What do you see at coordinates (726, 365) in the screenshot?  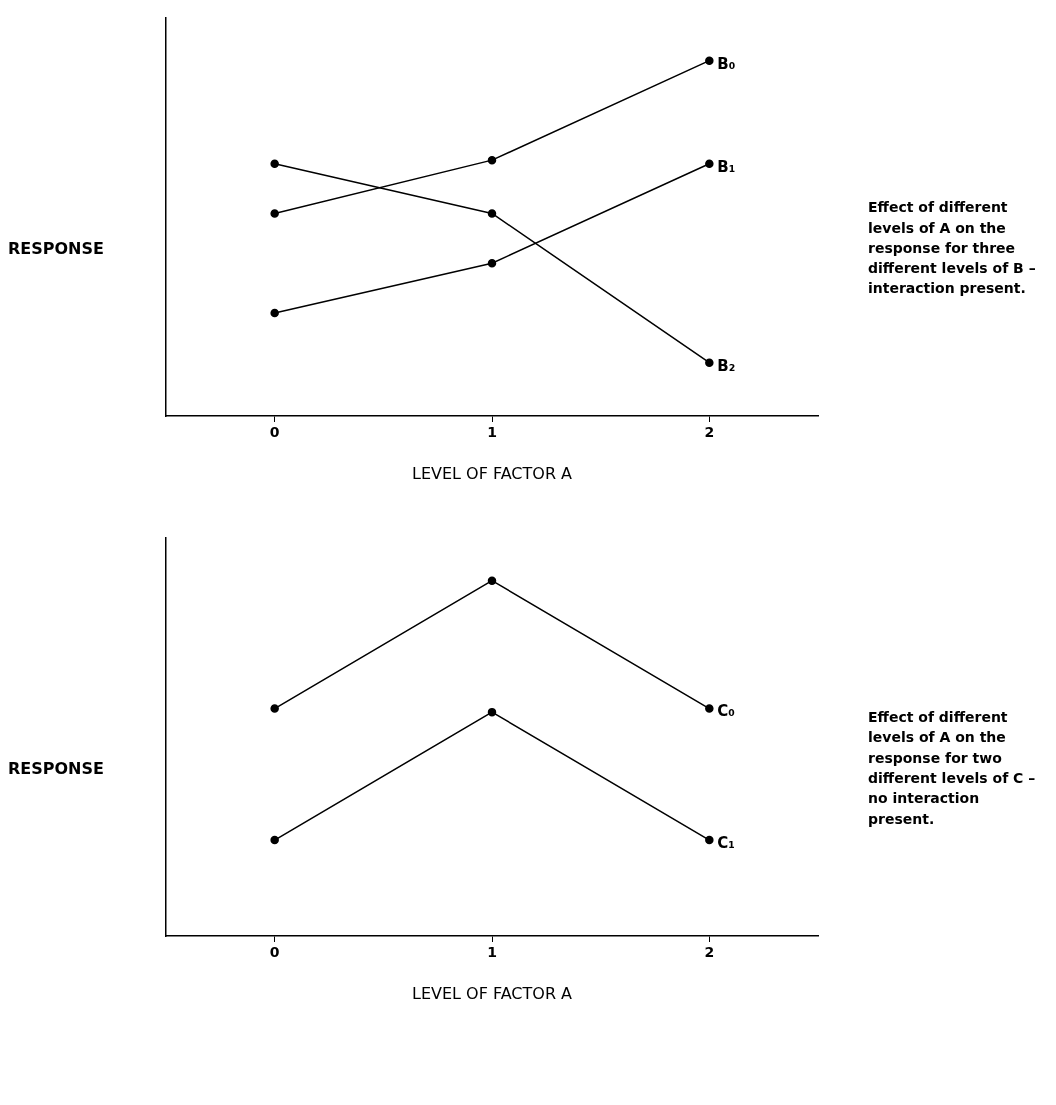 I see `series-label: B₂` at bounding box center [726, 365].